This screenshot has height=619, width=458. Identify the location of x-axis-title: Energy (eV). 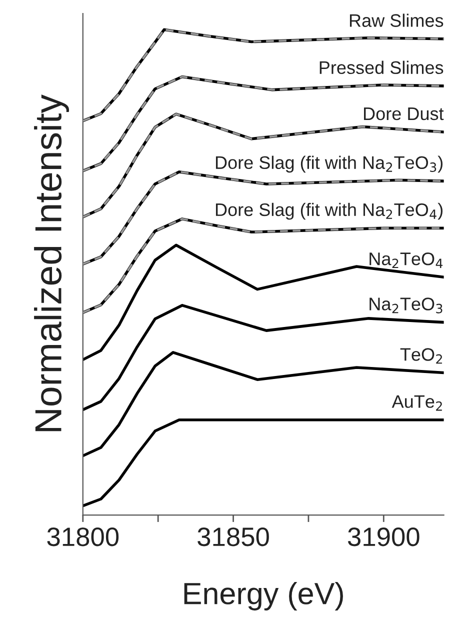
(263, 596).